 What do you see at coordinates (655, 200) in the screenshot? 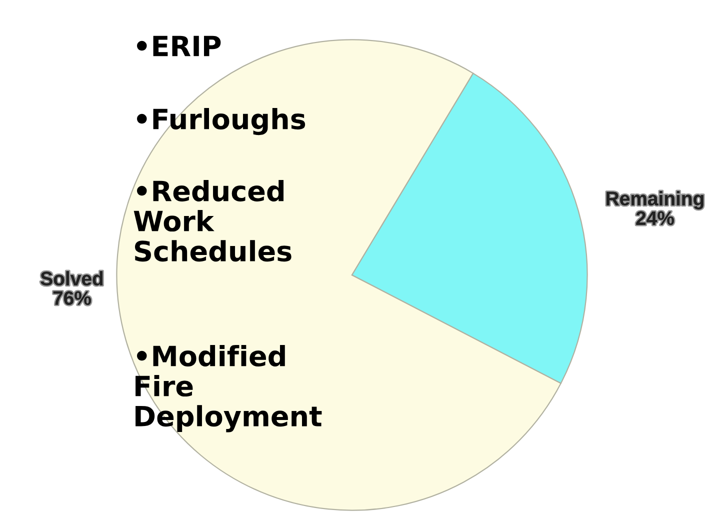
I see `slice-label: Remaining` at bounding box center [655, 200].